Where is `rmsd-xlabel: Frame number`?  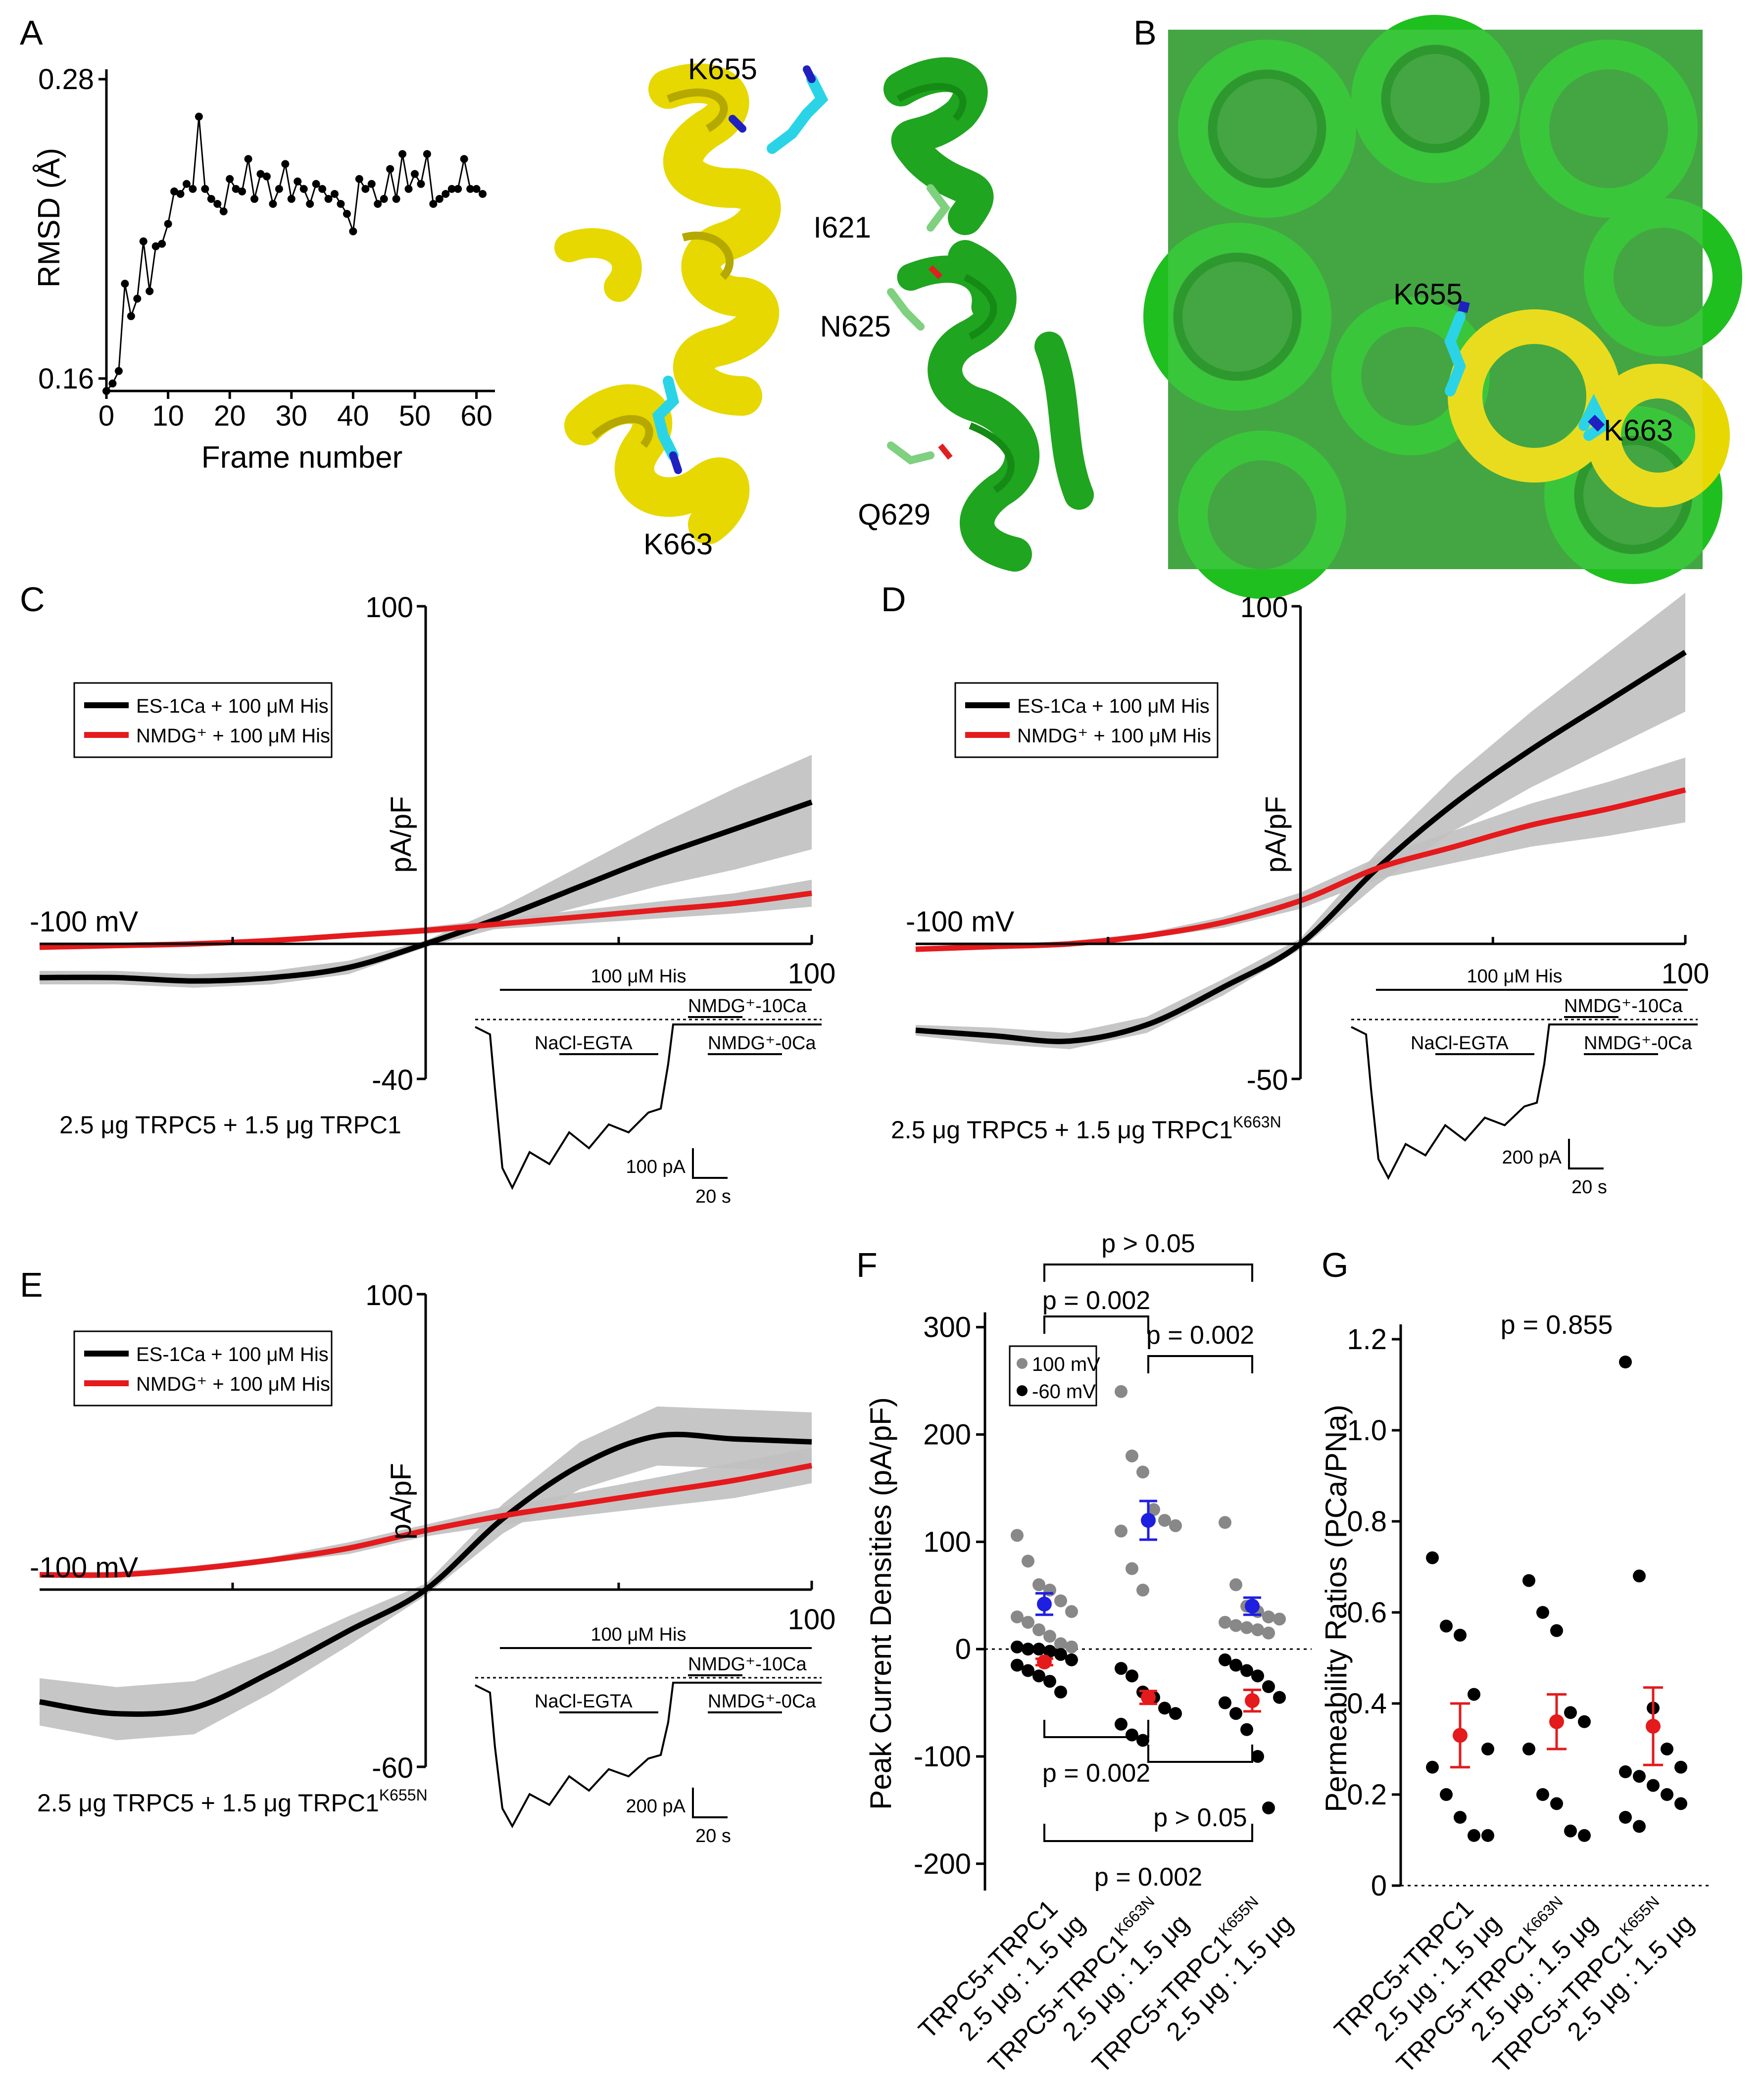 rmsd-xlabel: Frame number is located at coordinates (302, 457).